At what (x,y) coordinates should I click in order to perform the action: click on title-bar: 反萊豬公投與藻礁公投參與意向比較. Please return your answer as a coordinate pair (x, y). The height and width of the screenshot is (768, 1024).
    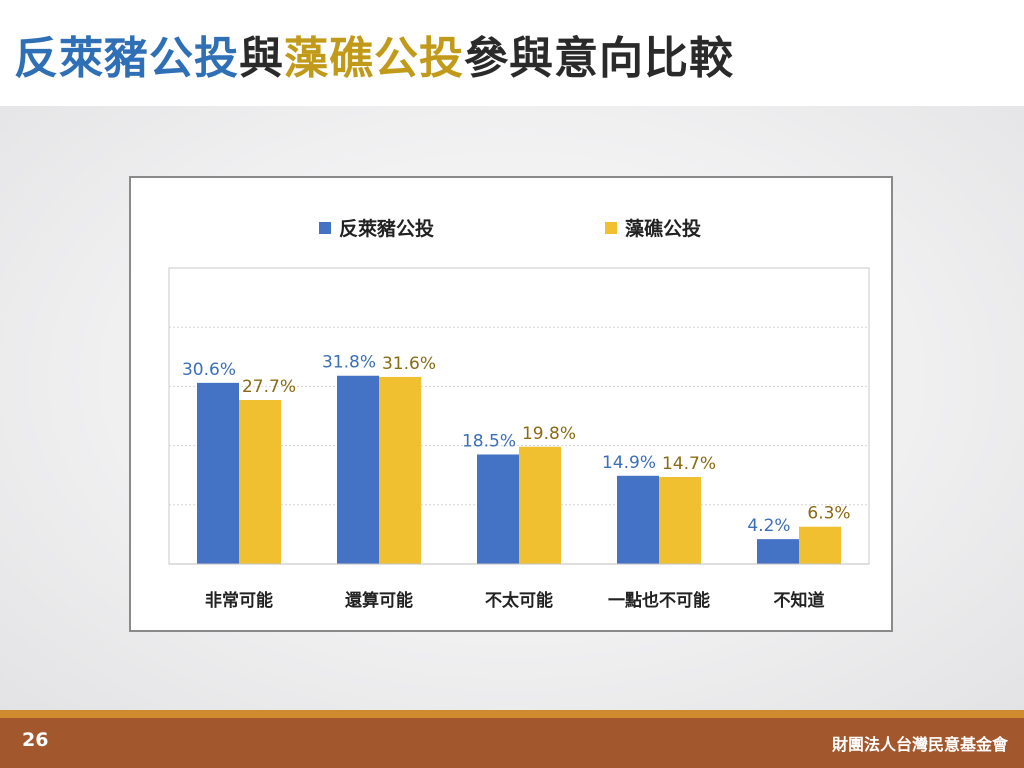
    Looking at the image, I should click on (512, 53).